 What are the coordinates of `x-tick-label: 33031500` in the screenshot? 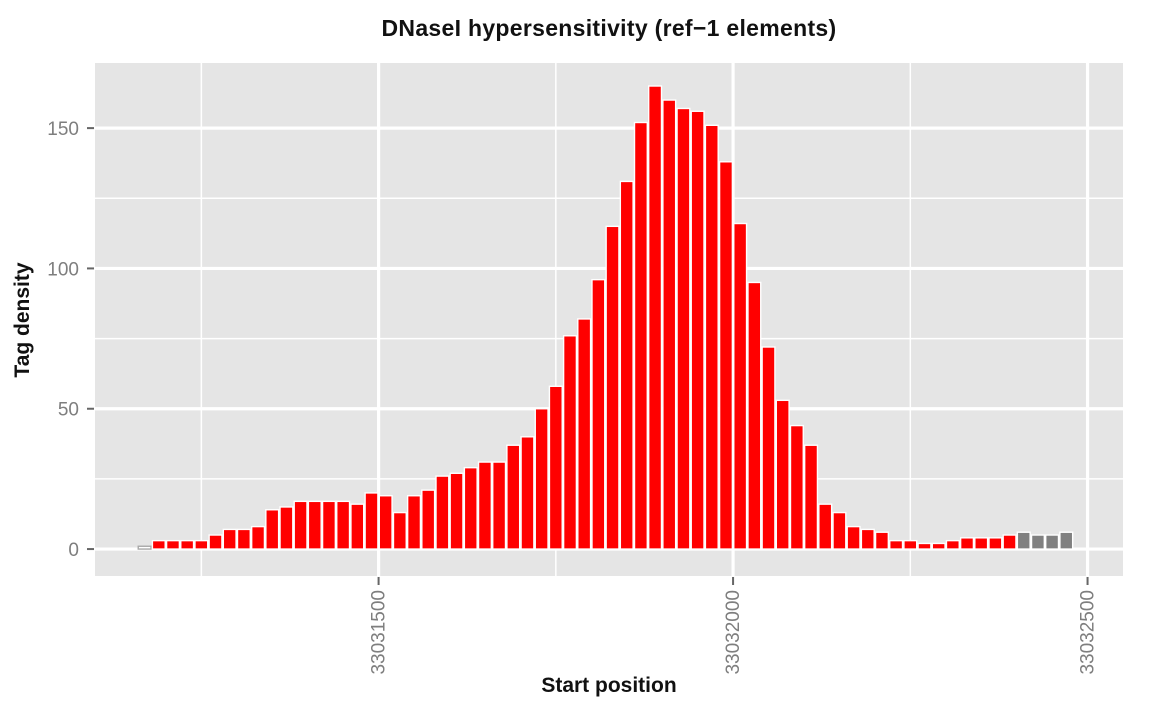 It's located at (379, 632).